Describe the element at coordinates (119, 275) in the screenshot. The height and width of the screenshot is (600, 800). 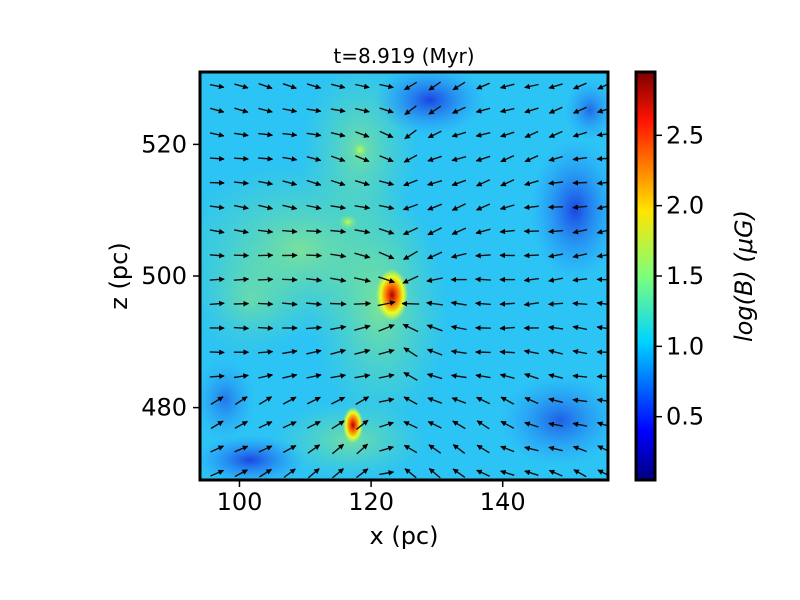
I see `y-axis-label: z (pc)` at that location.